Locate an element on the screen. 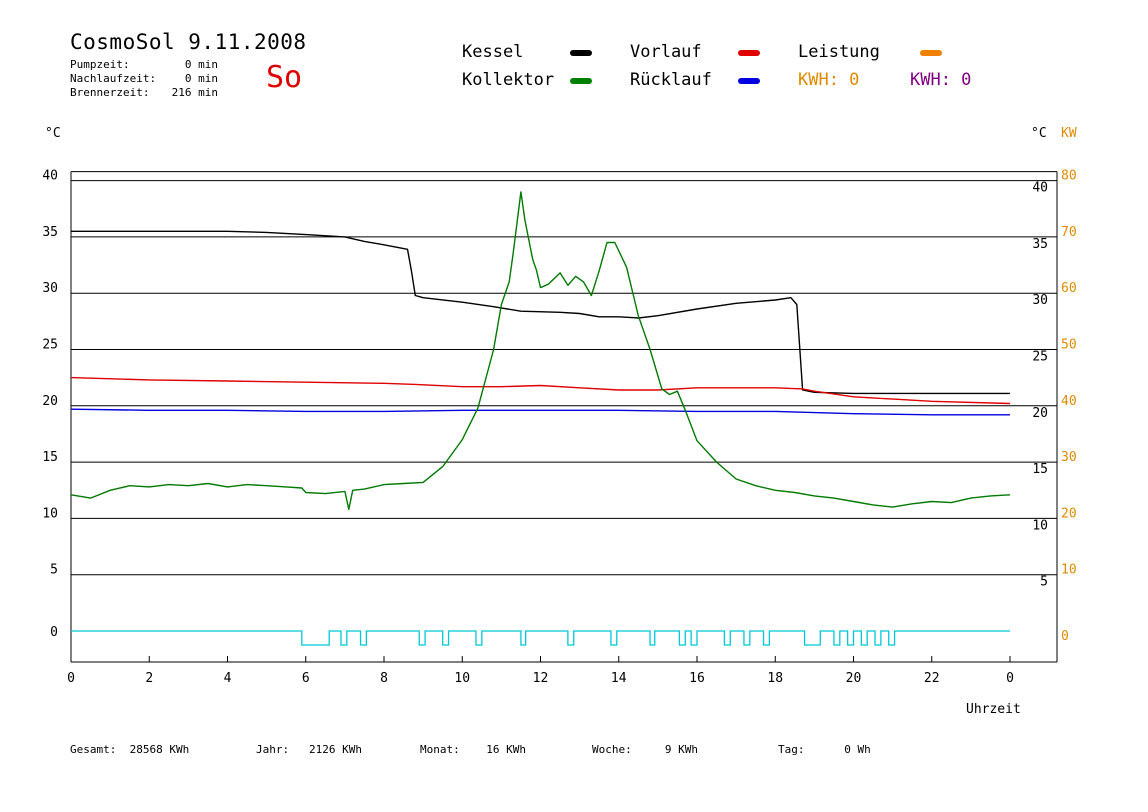 This screenshot has width=1148, height=812. y-left-tick-label: 25 is located at coordinates (50, 345).